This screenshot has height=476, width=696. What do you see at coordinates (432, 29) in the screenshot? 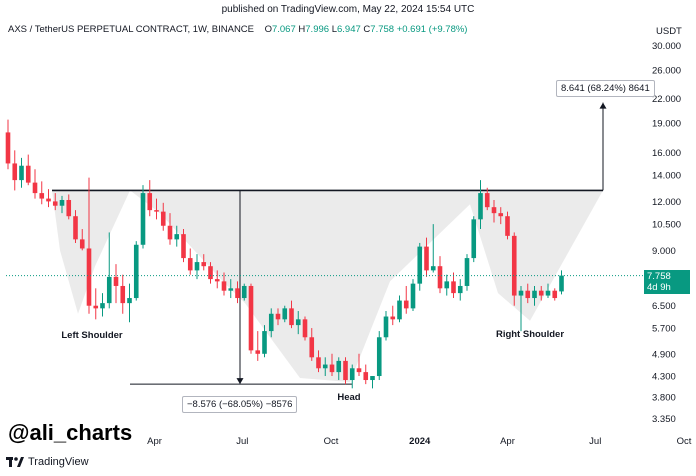
I see `ohlc-change: +0.691 (+9.78%)` at bounding box center [432, 29].